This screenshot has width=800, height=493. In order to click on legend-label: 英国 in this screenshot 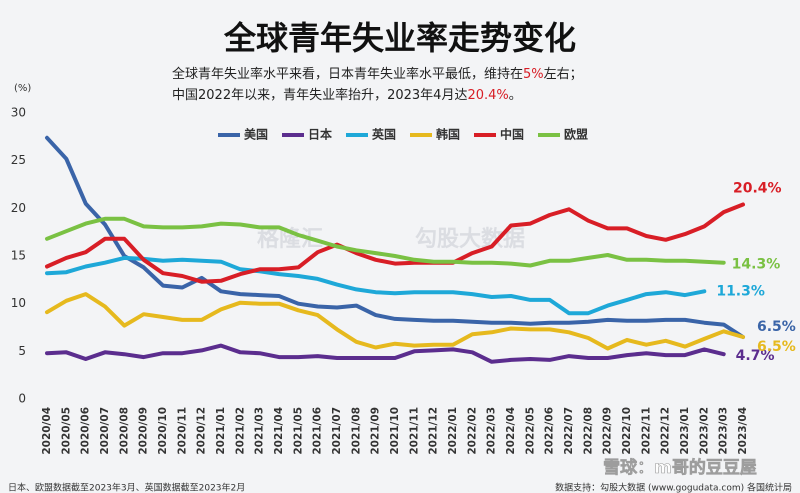, I will do `click(384, 134)`.